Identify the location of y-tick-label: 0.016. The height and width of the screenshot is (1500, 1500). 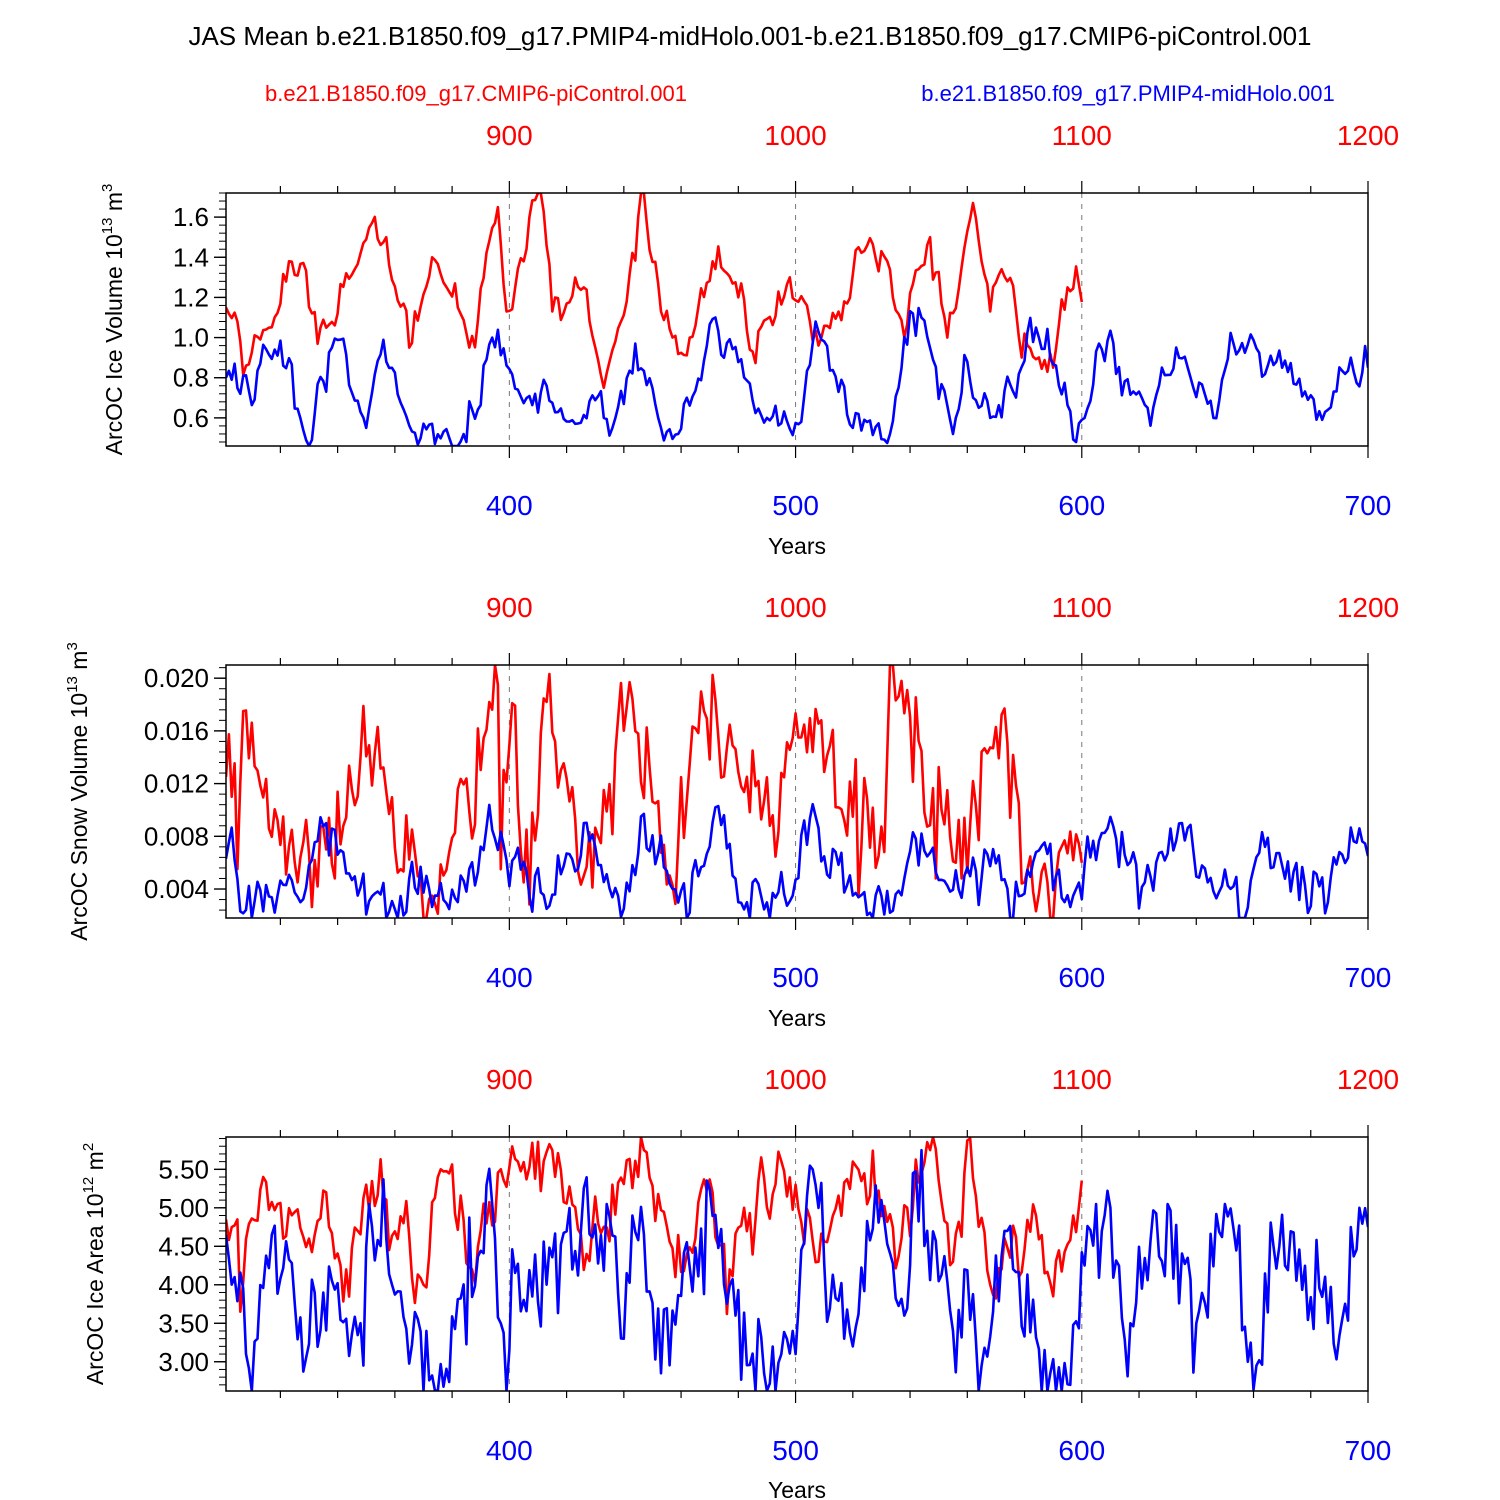
(176, 731).